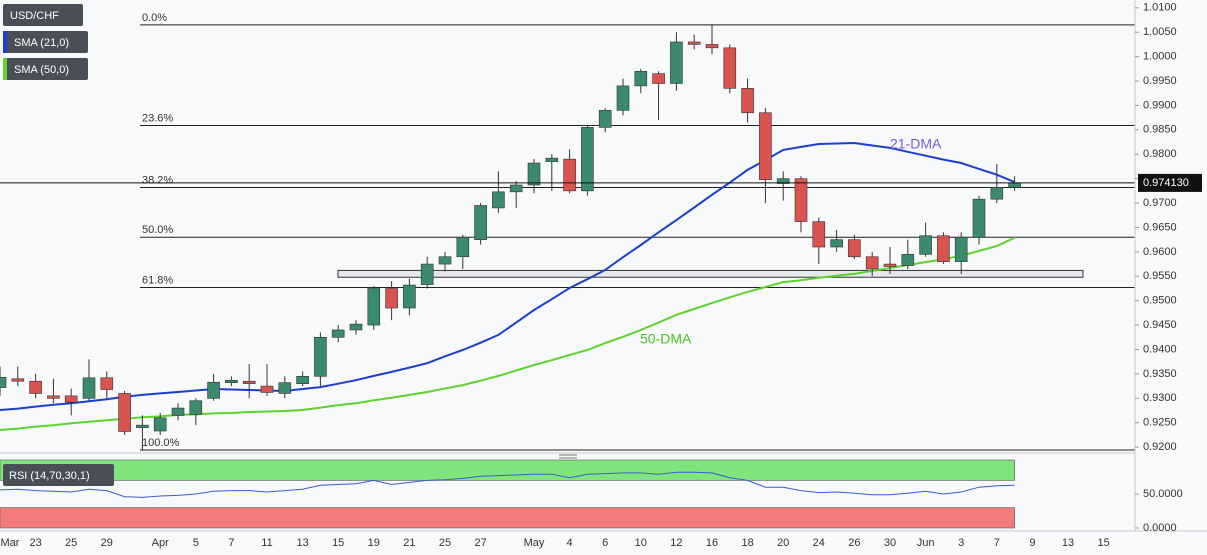 The height and width of the screenshot is (555, 1207). Describe the element at coordinates (1160, 423) in the screenshot. I see `y-tick-label: 0.9250` at that location.